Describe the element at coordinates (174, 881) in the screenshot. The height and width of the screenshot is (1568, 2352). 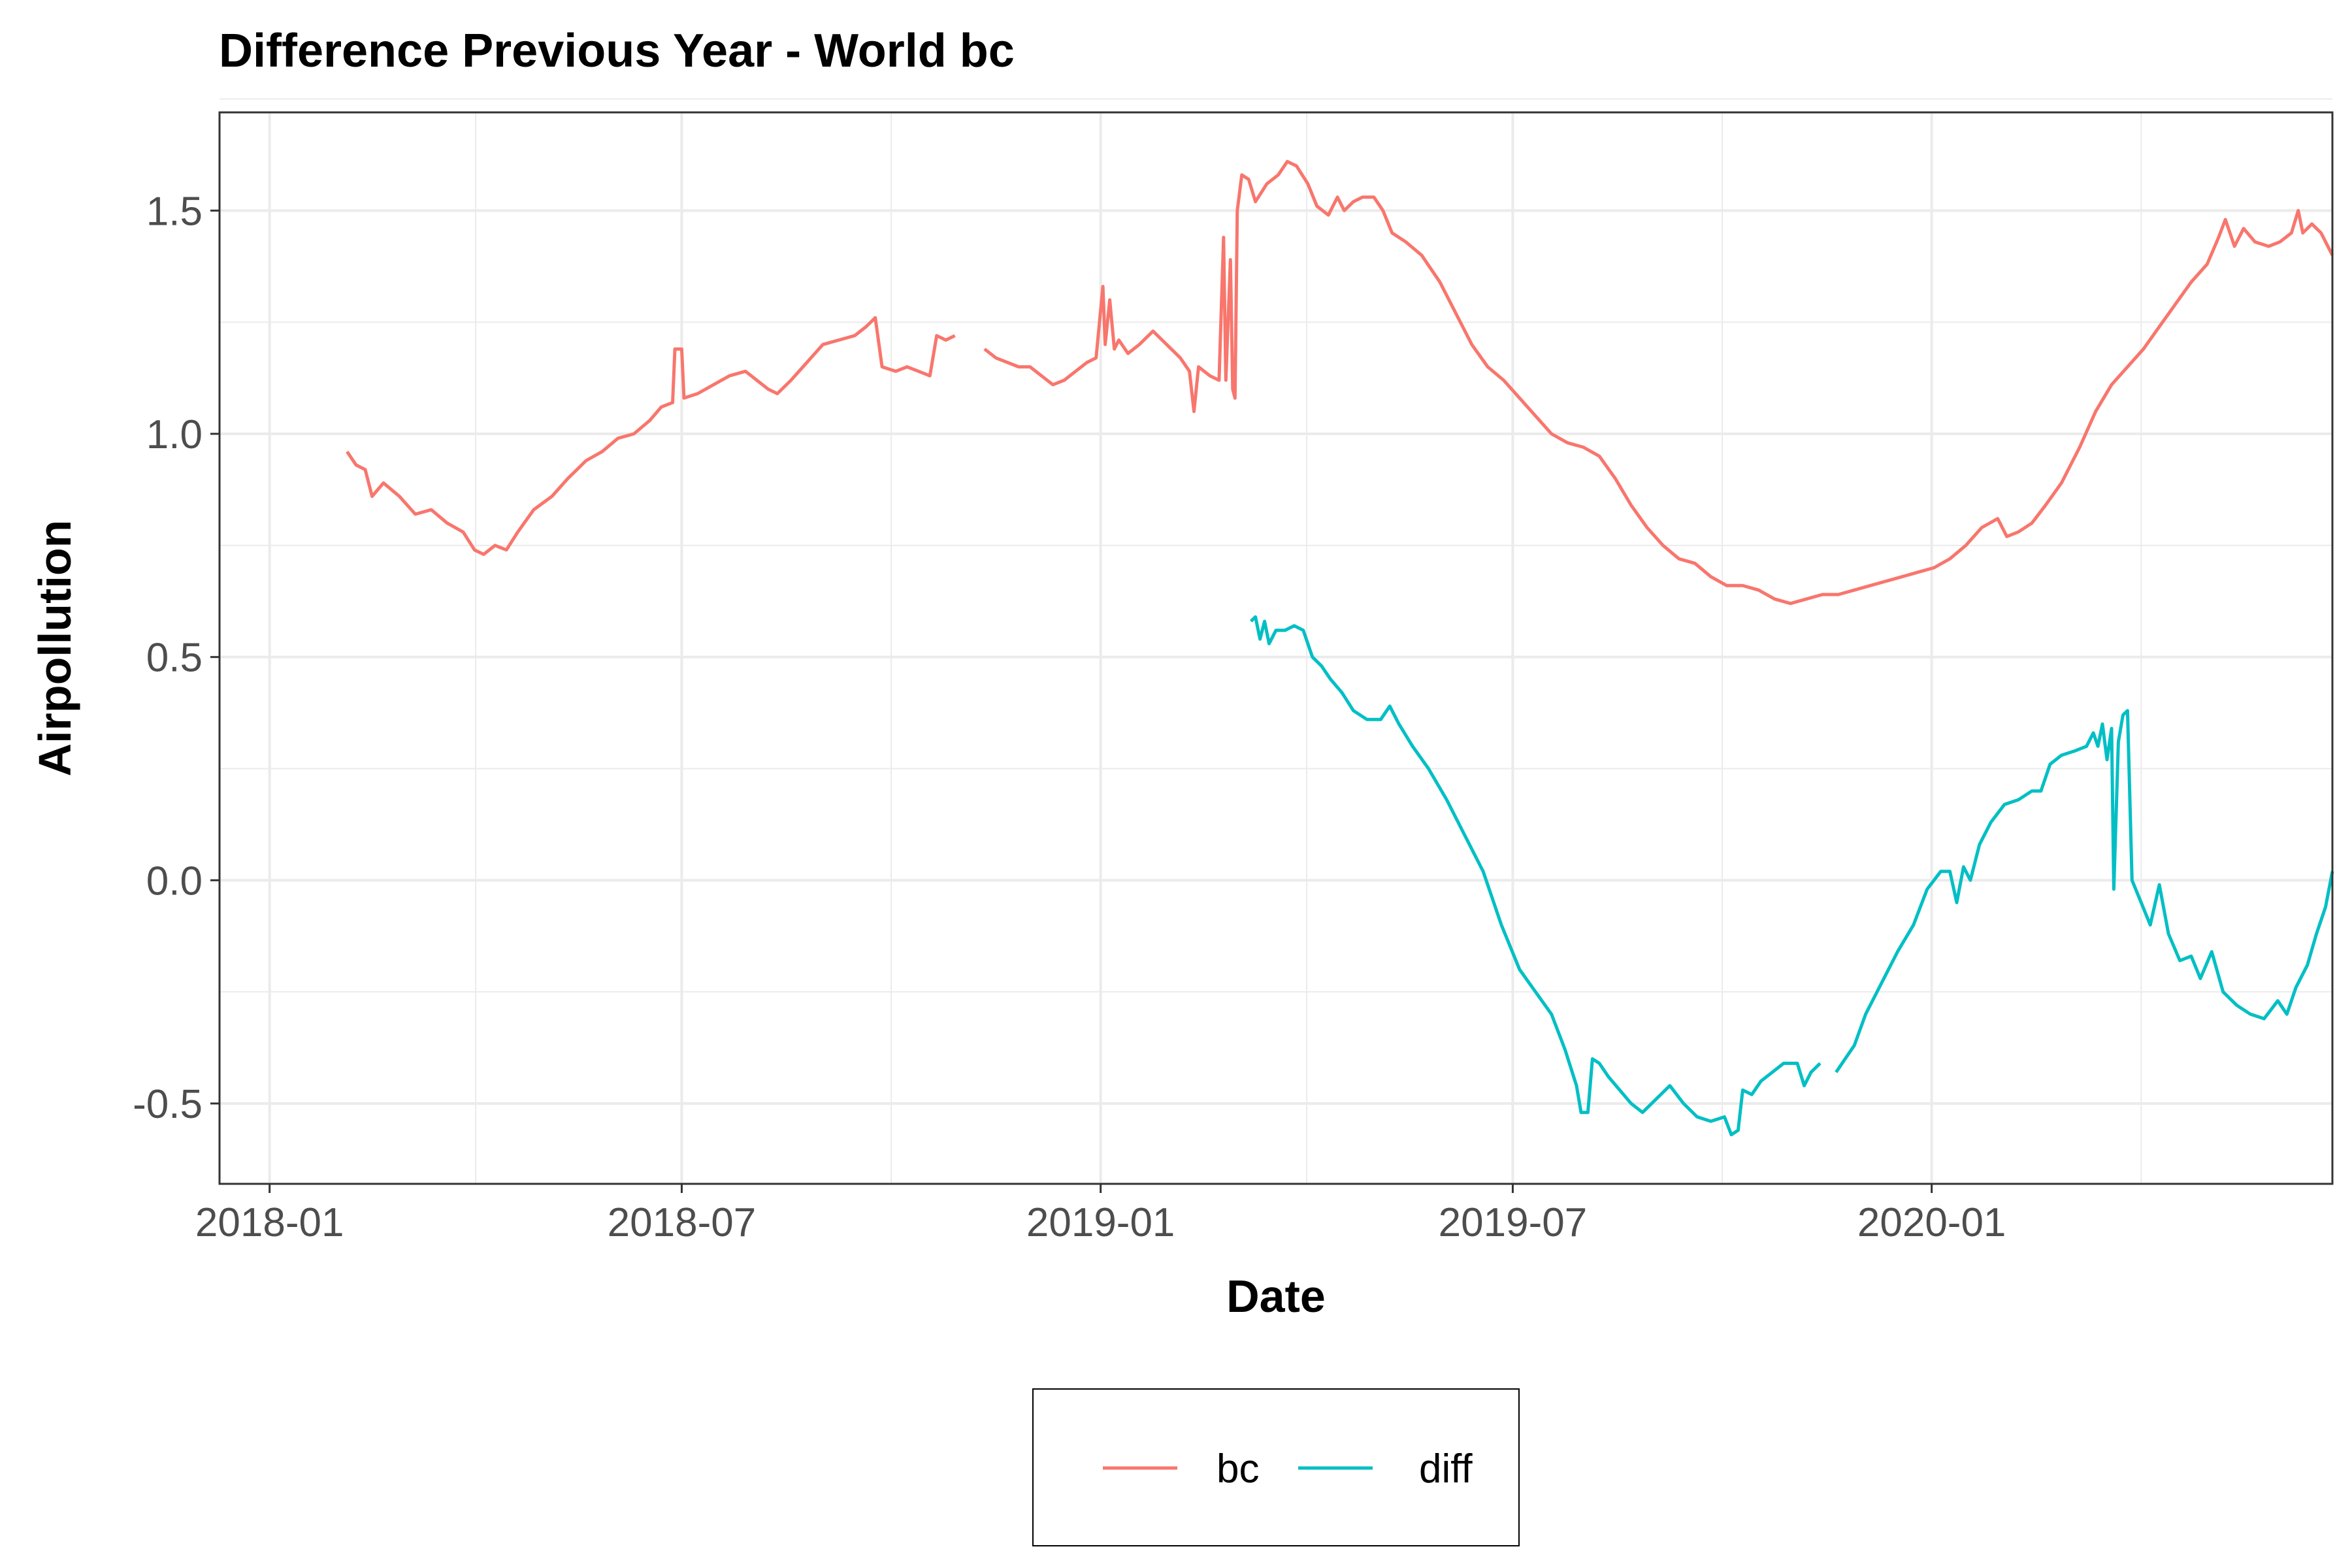
I see `y-tick-label: 0.0` at that location.